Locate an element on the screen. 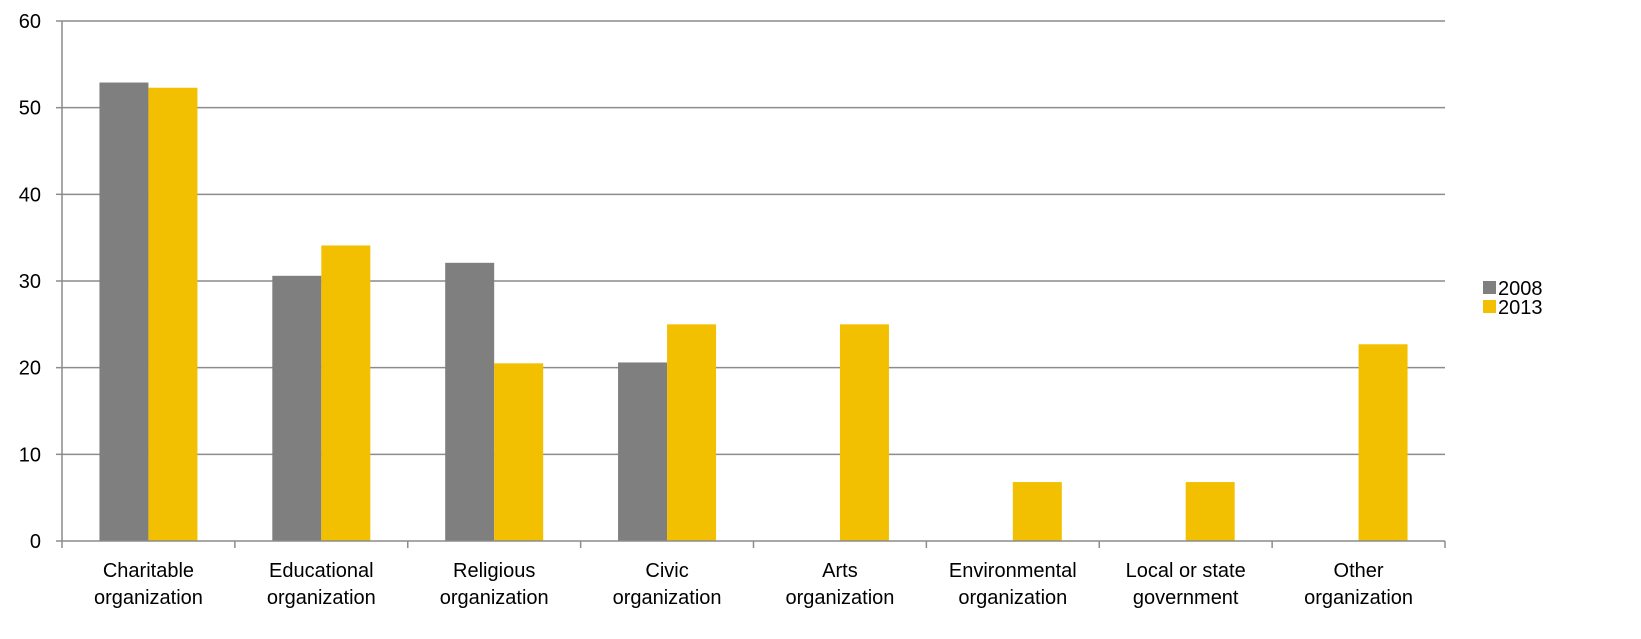  y-tick-label: 10 is located at coordinates (30, 455).